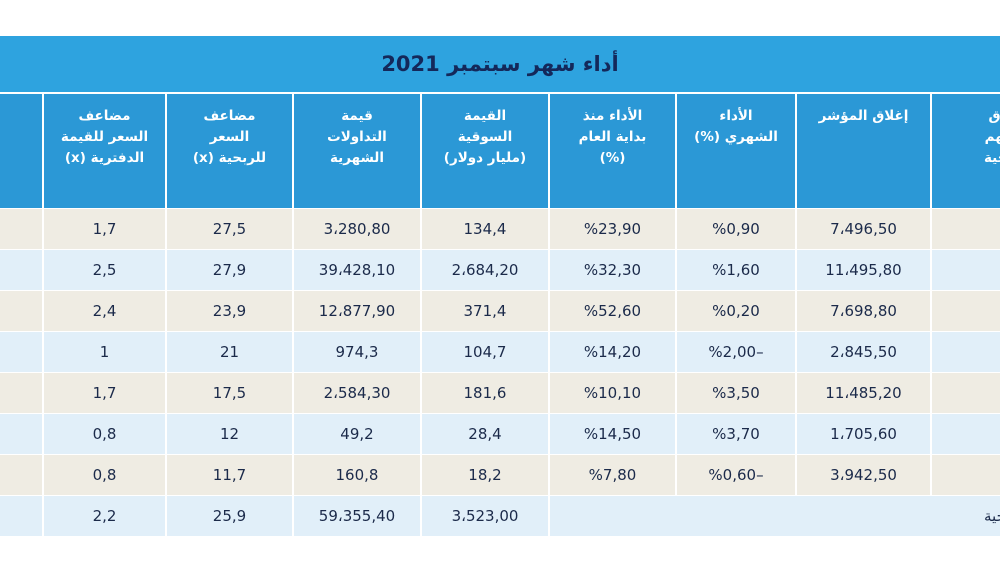 The height and width of the screenshot is (563, 1000). I want to click on data-cell: 12, so click(228, 433).